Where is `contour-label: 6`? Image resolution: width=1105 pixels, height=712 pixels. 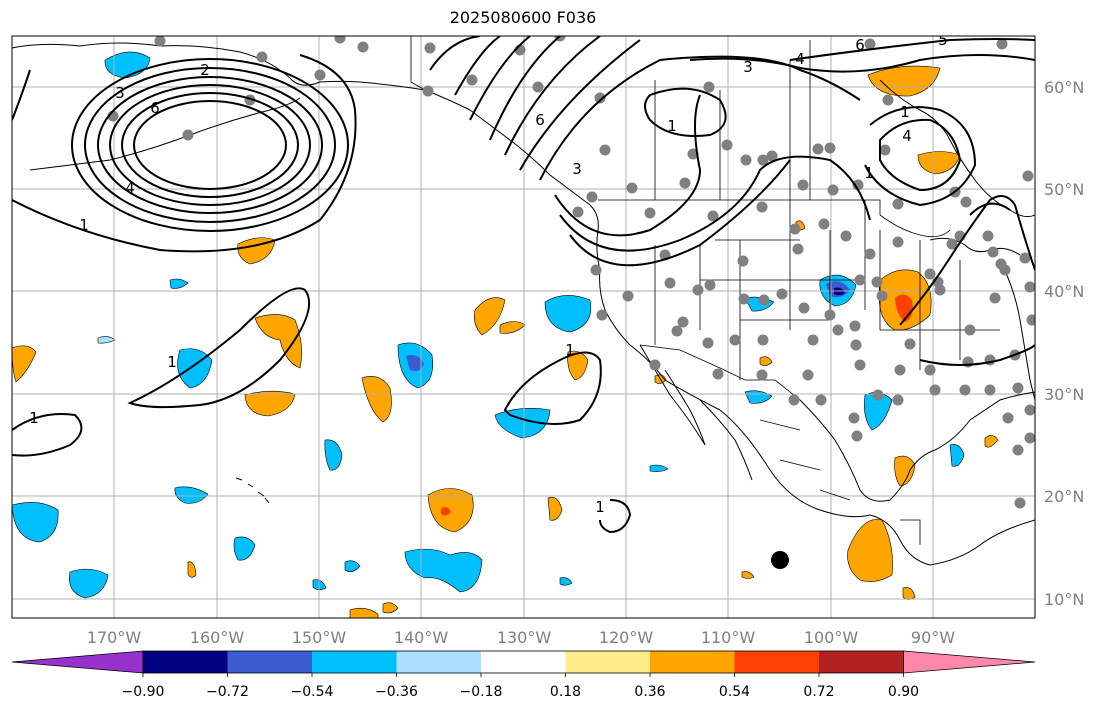
contour-label: 6 is located at coordinates (860, 45).